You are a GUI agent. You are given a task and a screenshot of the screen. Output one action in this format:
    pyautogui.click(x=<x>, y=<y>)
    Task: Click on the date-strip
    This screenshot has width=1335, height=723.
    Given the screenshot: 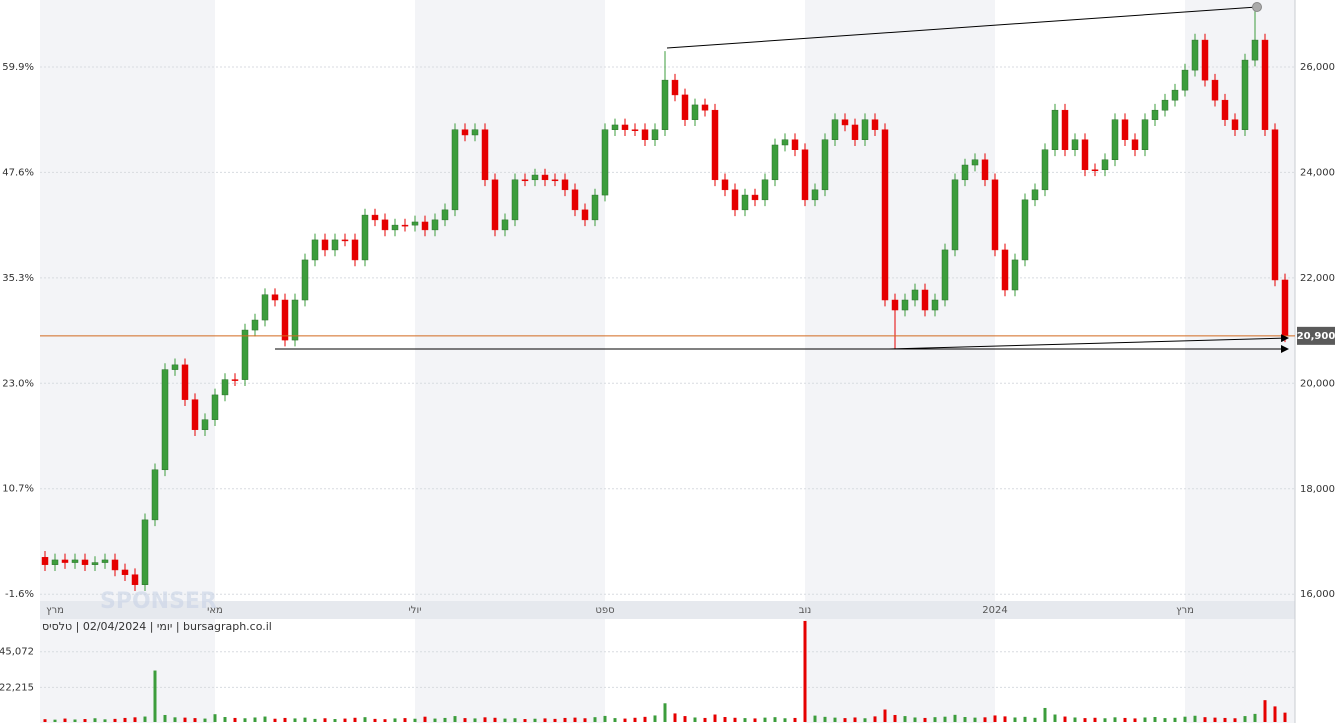 What is the action you would take?
    pyautogui.click(x=667, y=610)
    